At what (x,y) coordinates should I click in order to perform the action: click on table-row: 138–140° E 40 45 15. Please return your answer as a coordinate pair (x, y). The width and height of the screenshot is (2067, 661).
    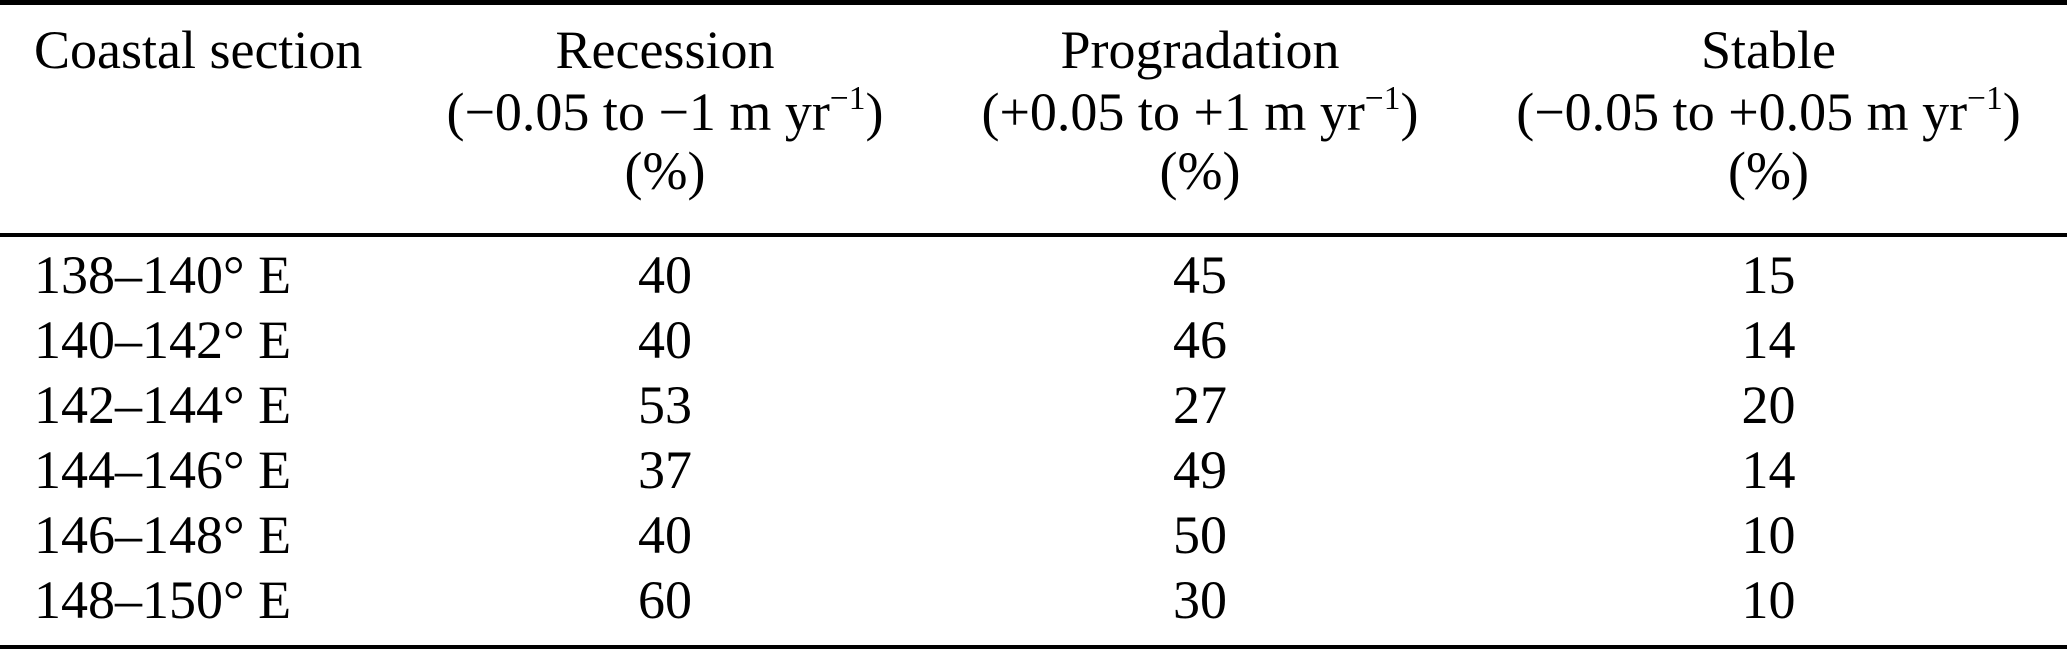
    Looking at the image, I should click on (1033, 275).